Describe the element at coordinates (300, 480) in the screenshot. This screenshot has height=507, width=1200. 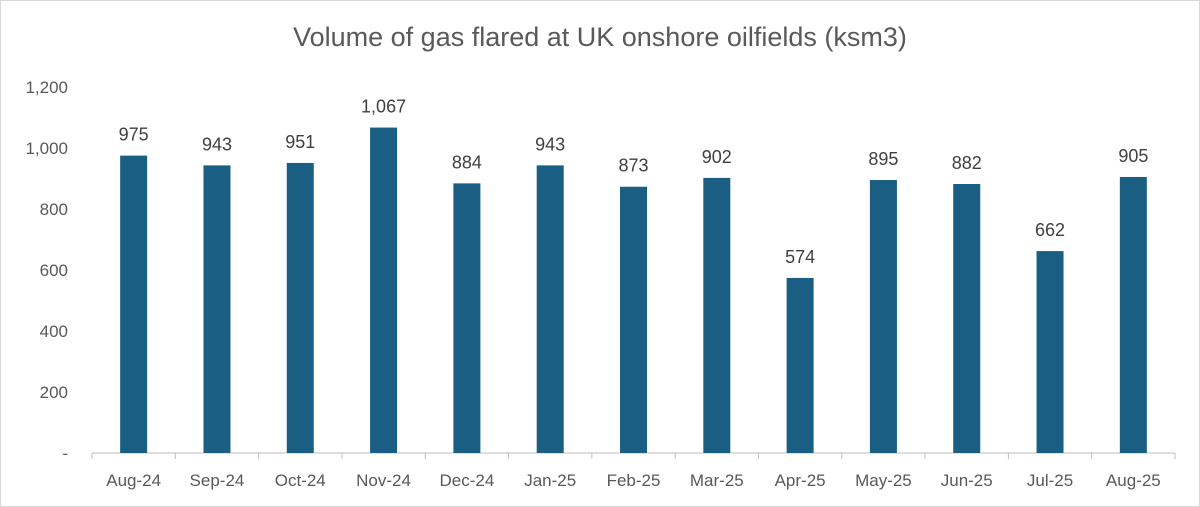
I see `x-tick-label: Oct-24` at that location.